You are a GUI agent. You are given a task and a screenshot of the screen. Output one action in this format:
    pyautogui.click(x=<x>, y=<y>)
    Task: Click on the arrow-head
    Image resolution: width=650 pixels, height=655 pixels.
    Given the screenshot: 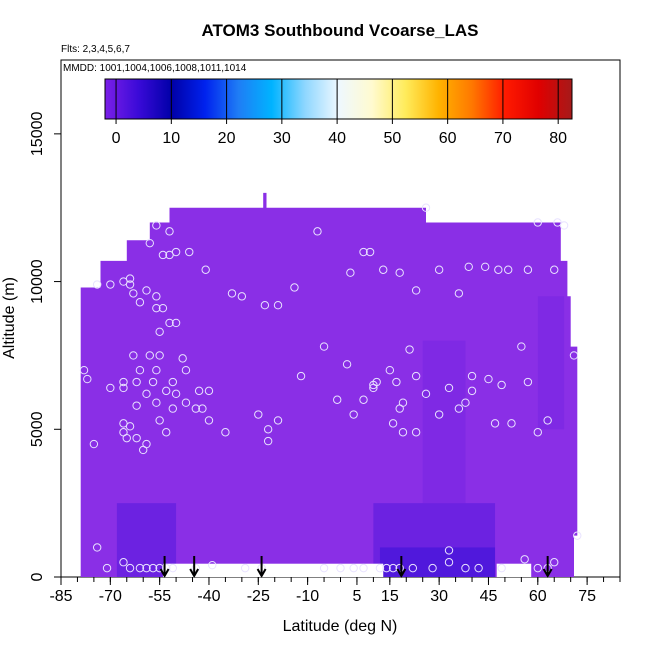 What is the action you would take?
    pyautogui.click(x=261, y=573)
    